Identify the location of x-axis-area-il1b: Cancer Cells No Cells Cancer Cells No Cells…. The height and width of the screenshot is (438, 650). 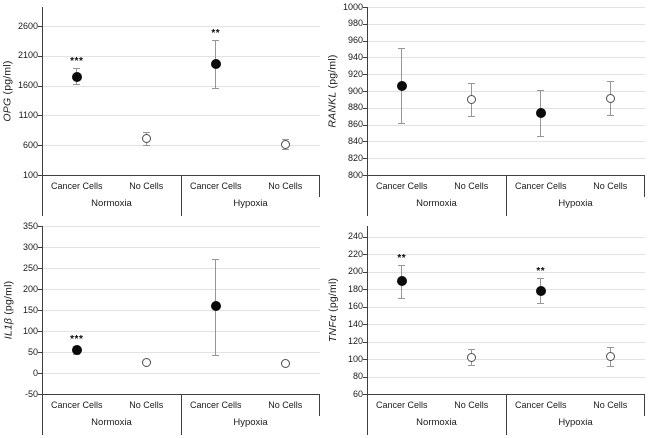
(181, 414).